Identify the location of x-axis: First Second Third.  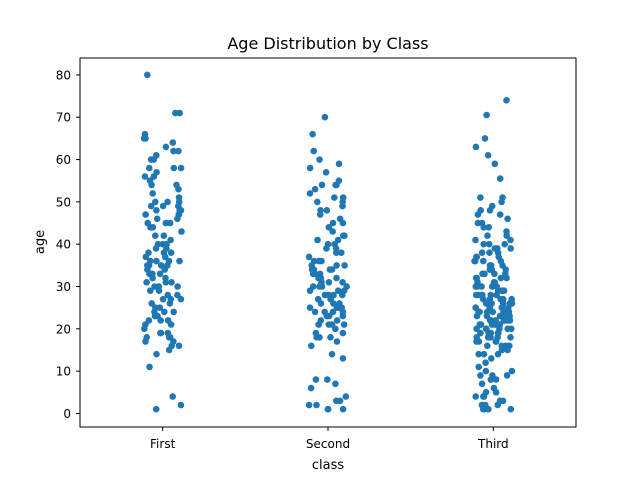
(329, 439).